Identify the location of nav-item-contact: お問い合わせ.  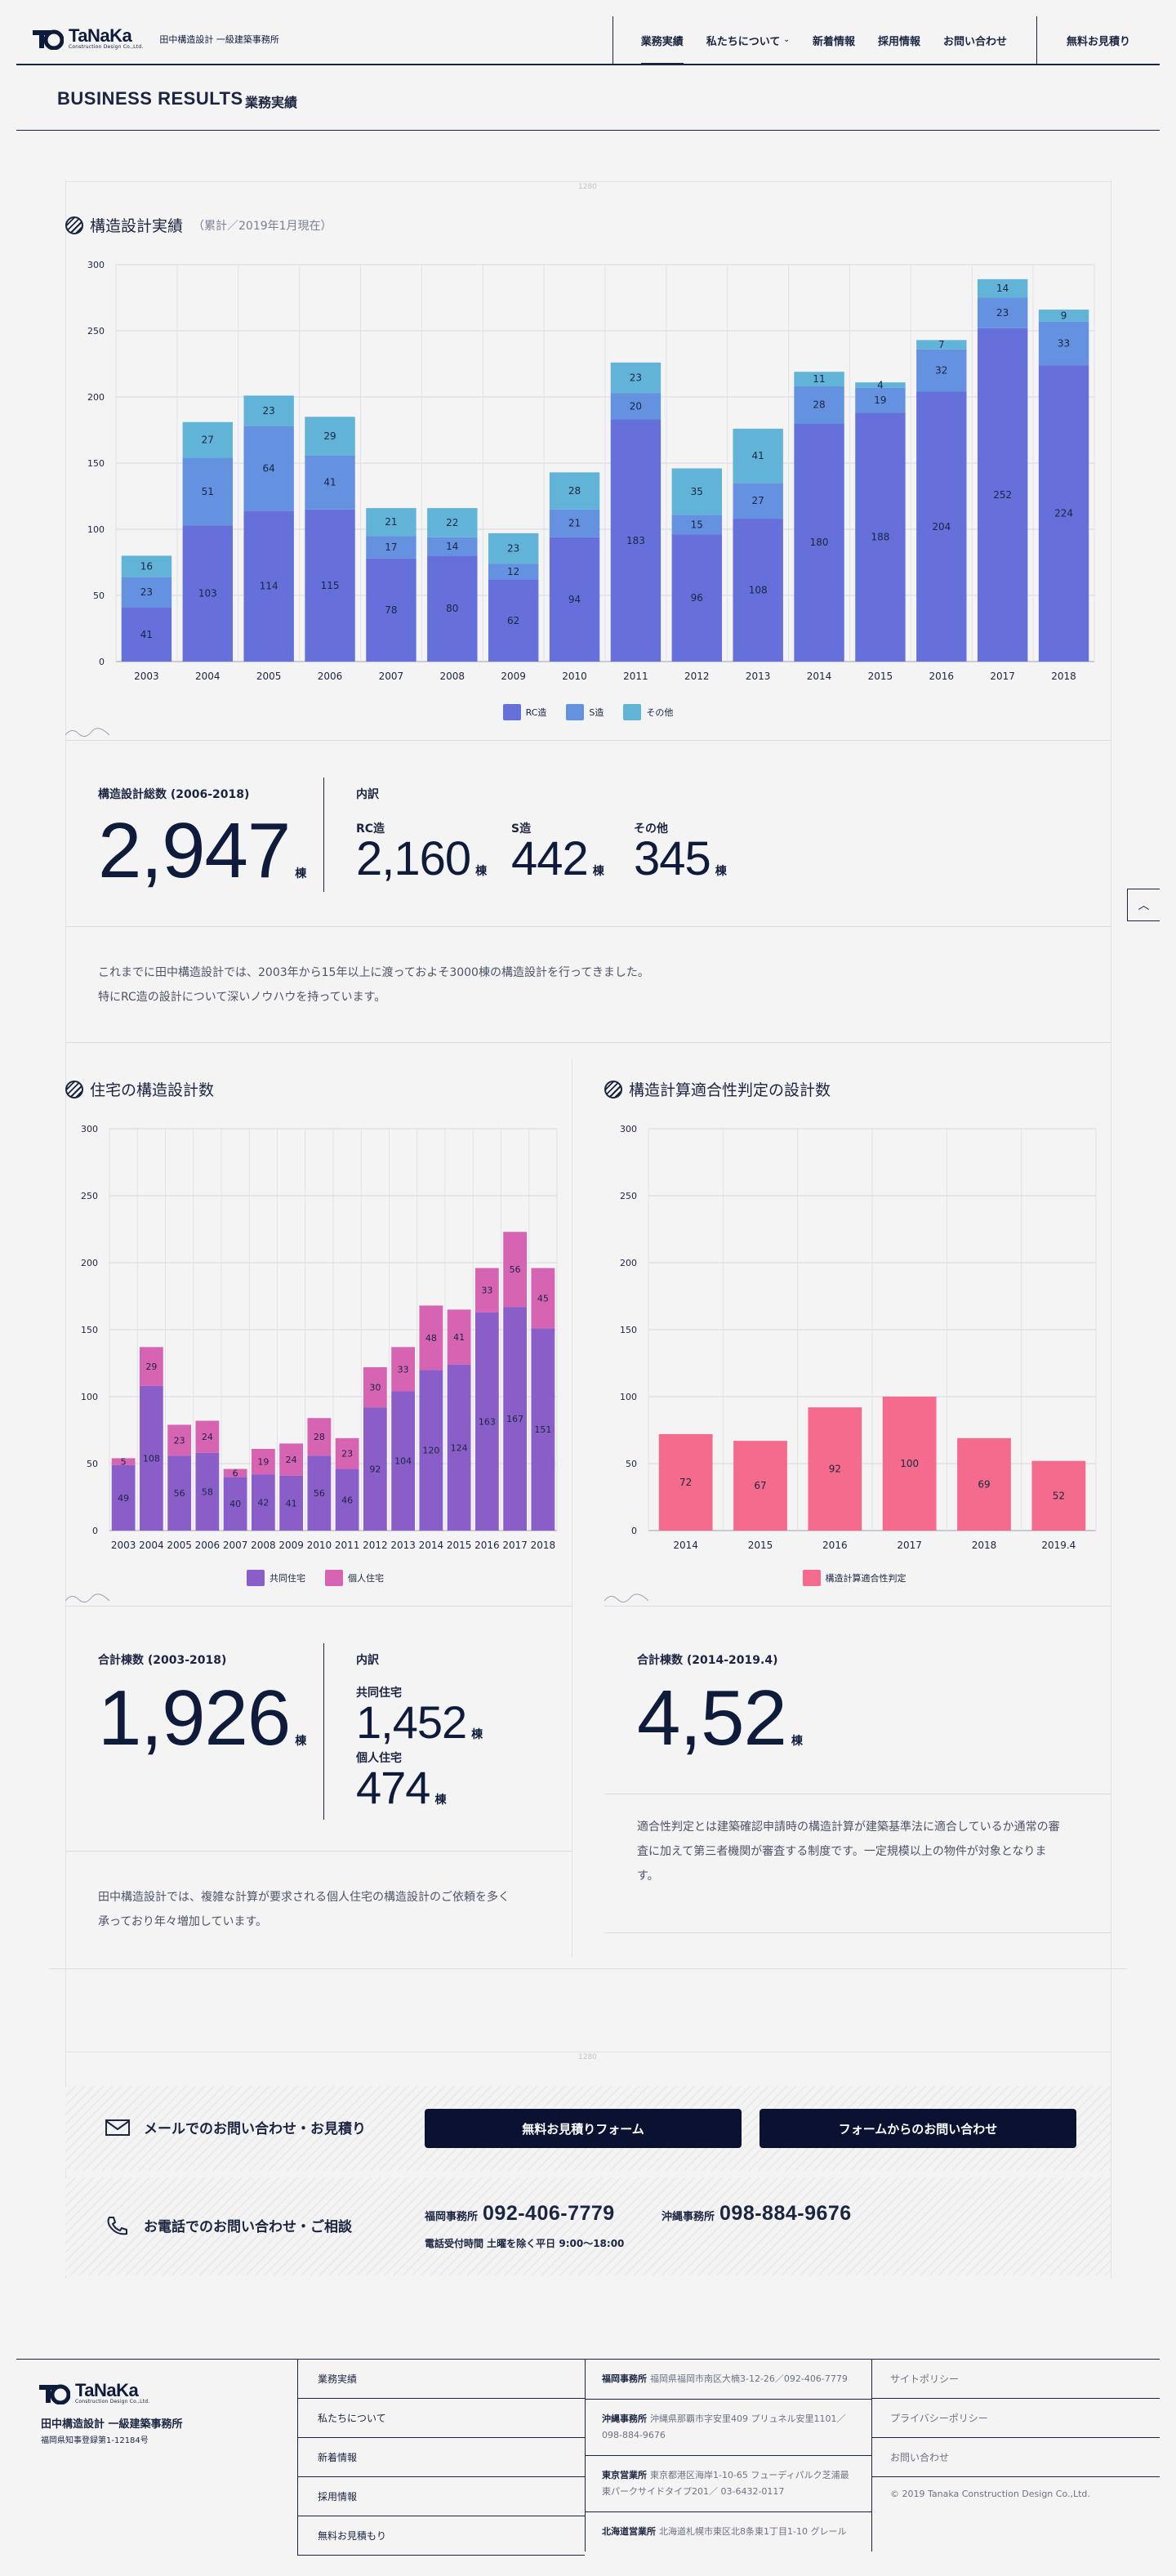
(975, 40).